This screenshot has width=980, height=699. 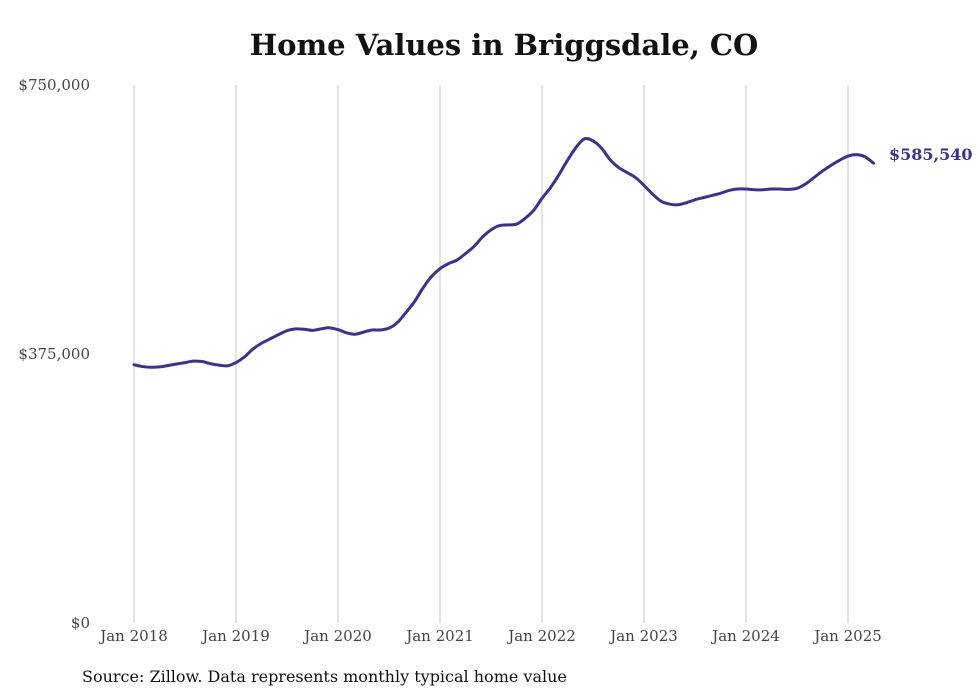 I want to click on y-tick-label: $375,000, so click(x=54, y=354).